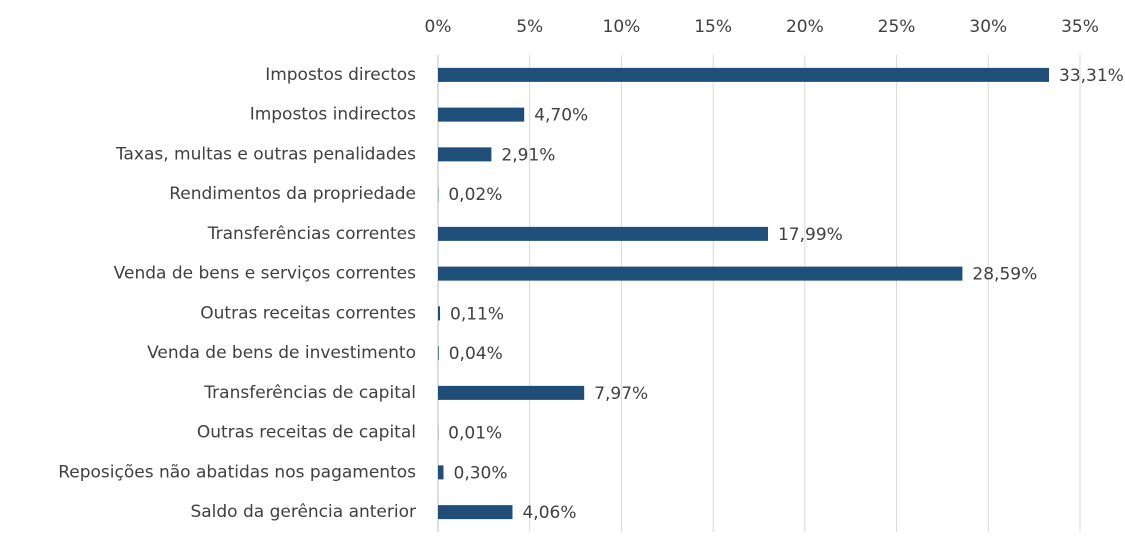  Describe the element at coordinates (475, 195) in the screenshot. I see `value-label: 0,02%` at that location.